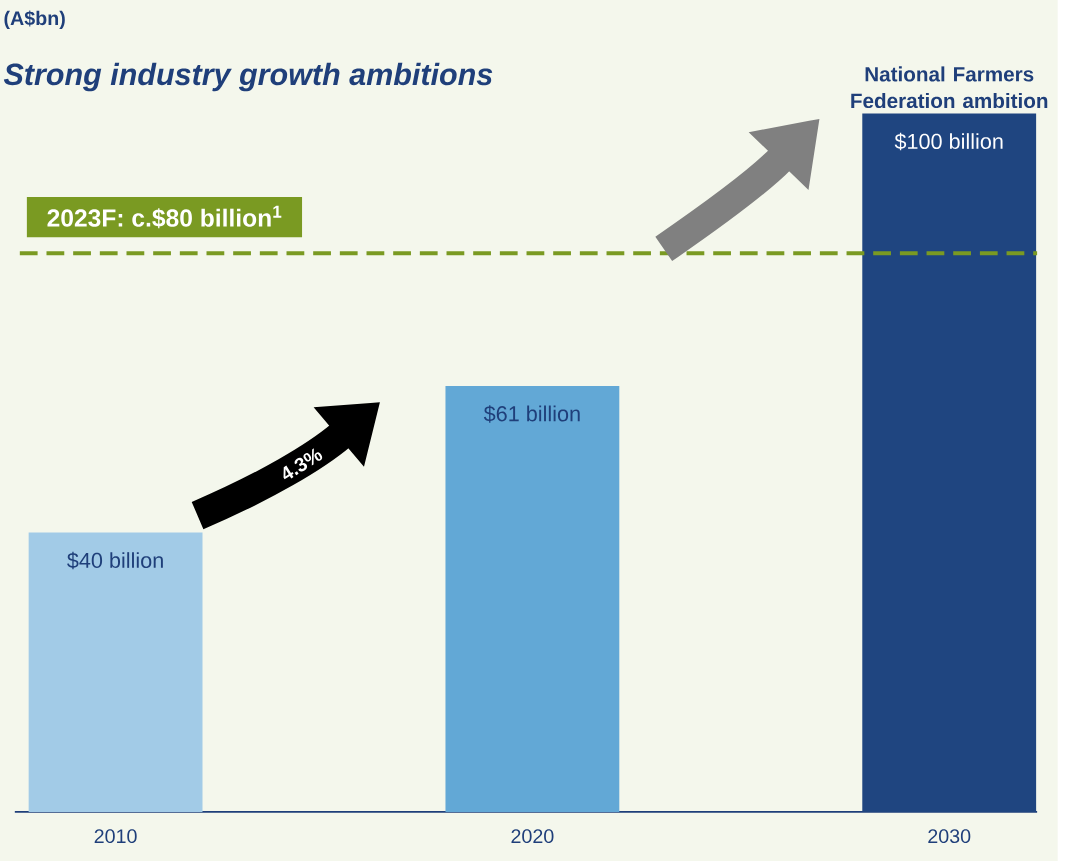 This screenshot has height=861, width=1071. Describe the element at coordinates (303, 464) in the screenshot. I see `annotation: 4.3%` at that location.